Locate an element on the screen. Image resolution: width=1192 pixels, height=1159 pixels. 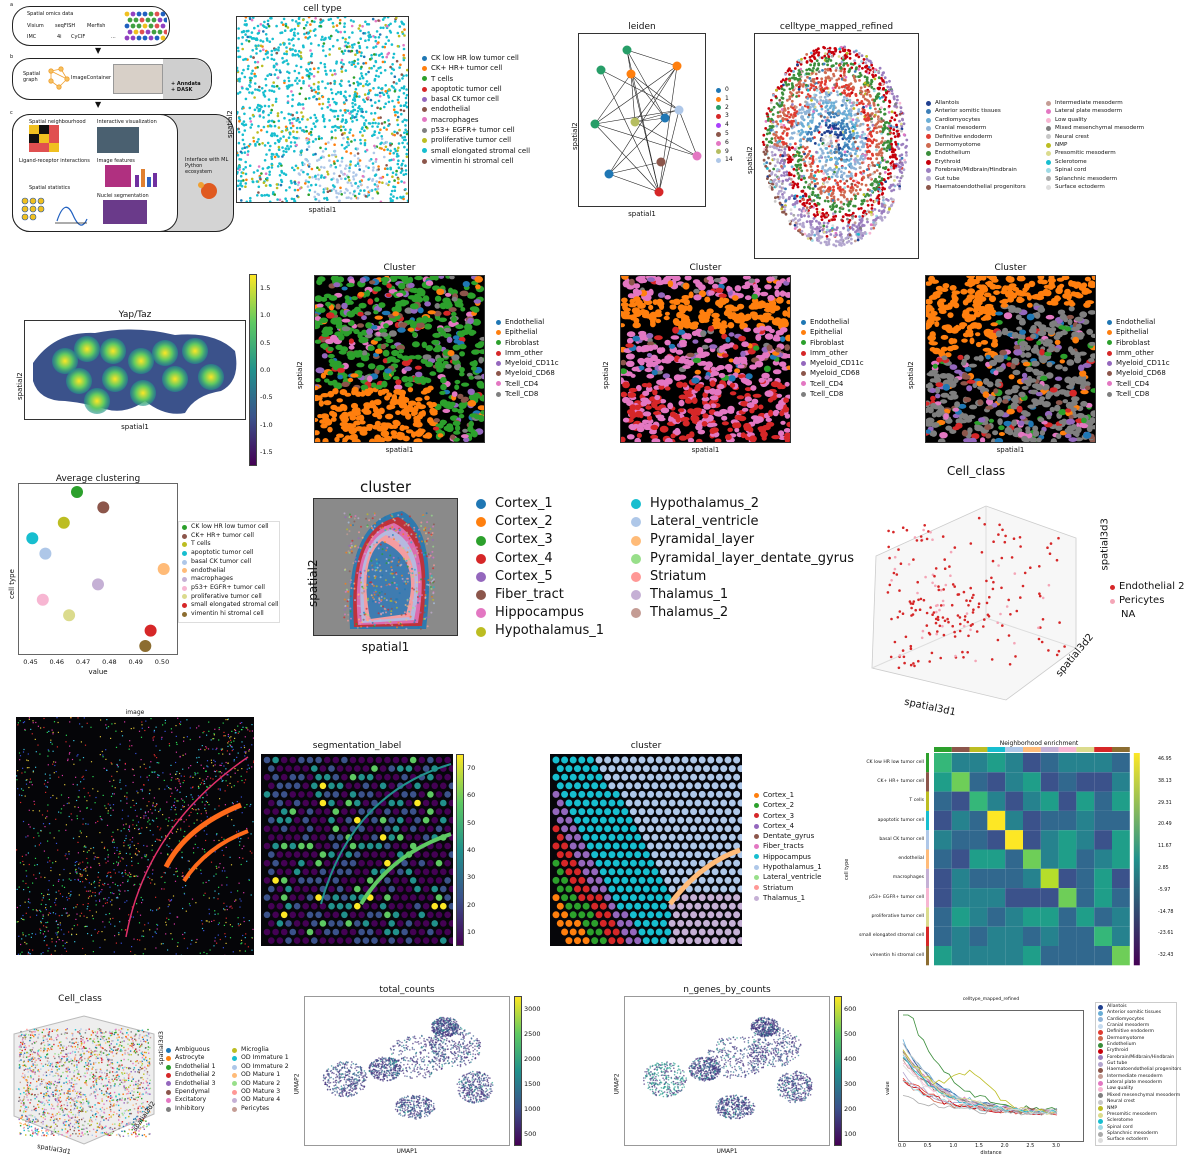
legend-item: Pyramidal_layer is located at coordinates (742, 540).